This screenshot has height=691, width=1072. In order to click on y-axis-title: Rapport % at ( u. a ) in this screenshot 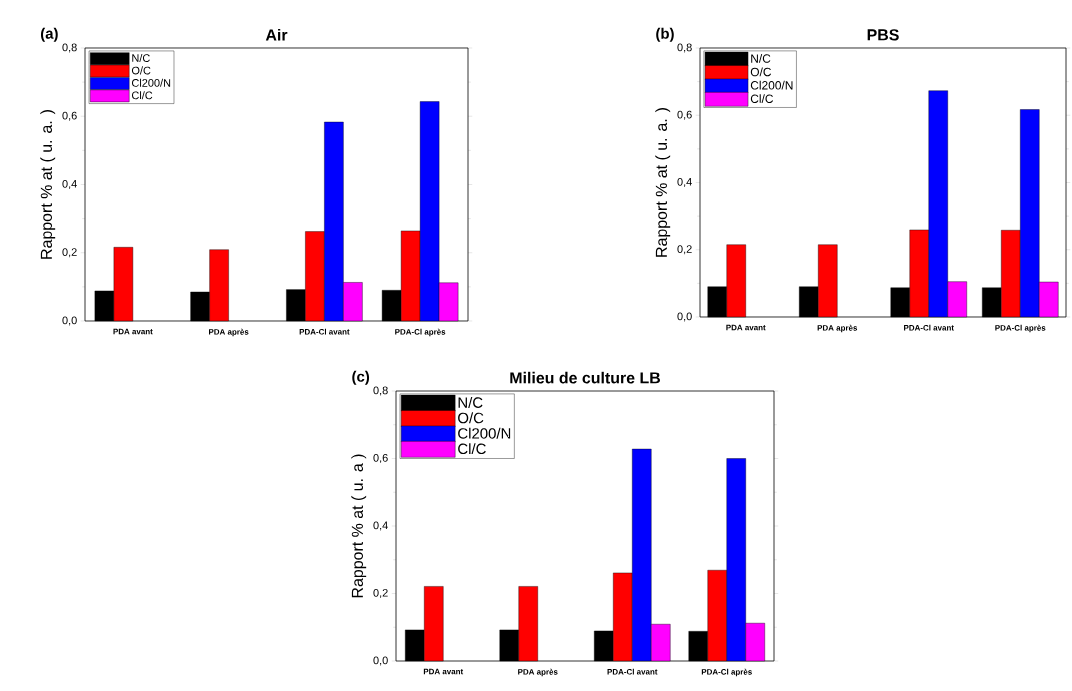, I will do `click(359, 526)`.